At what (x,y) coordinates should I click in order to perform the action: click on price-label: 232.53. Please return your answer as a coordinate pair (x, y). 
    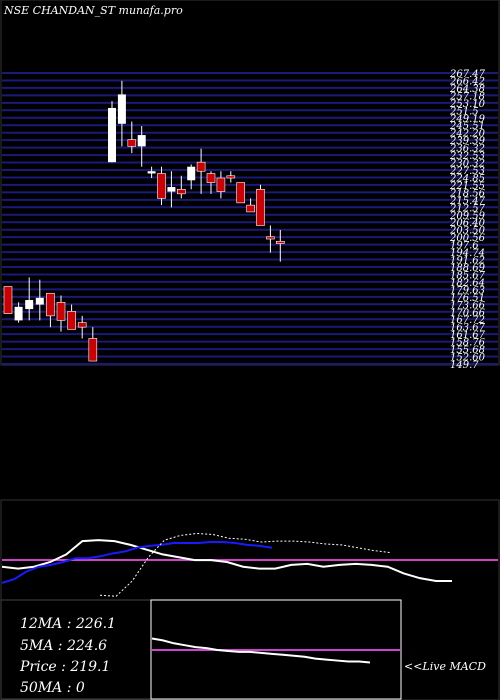
    Looking at the image, I should click on (467, 156).